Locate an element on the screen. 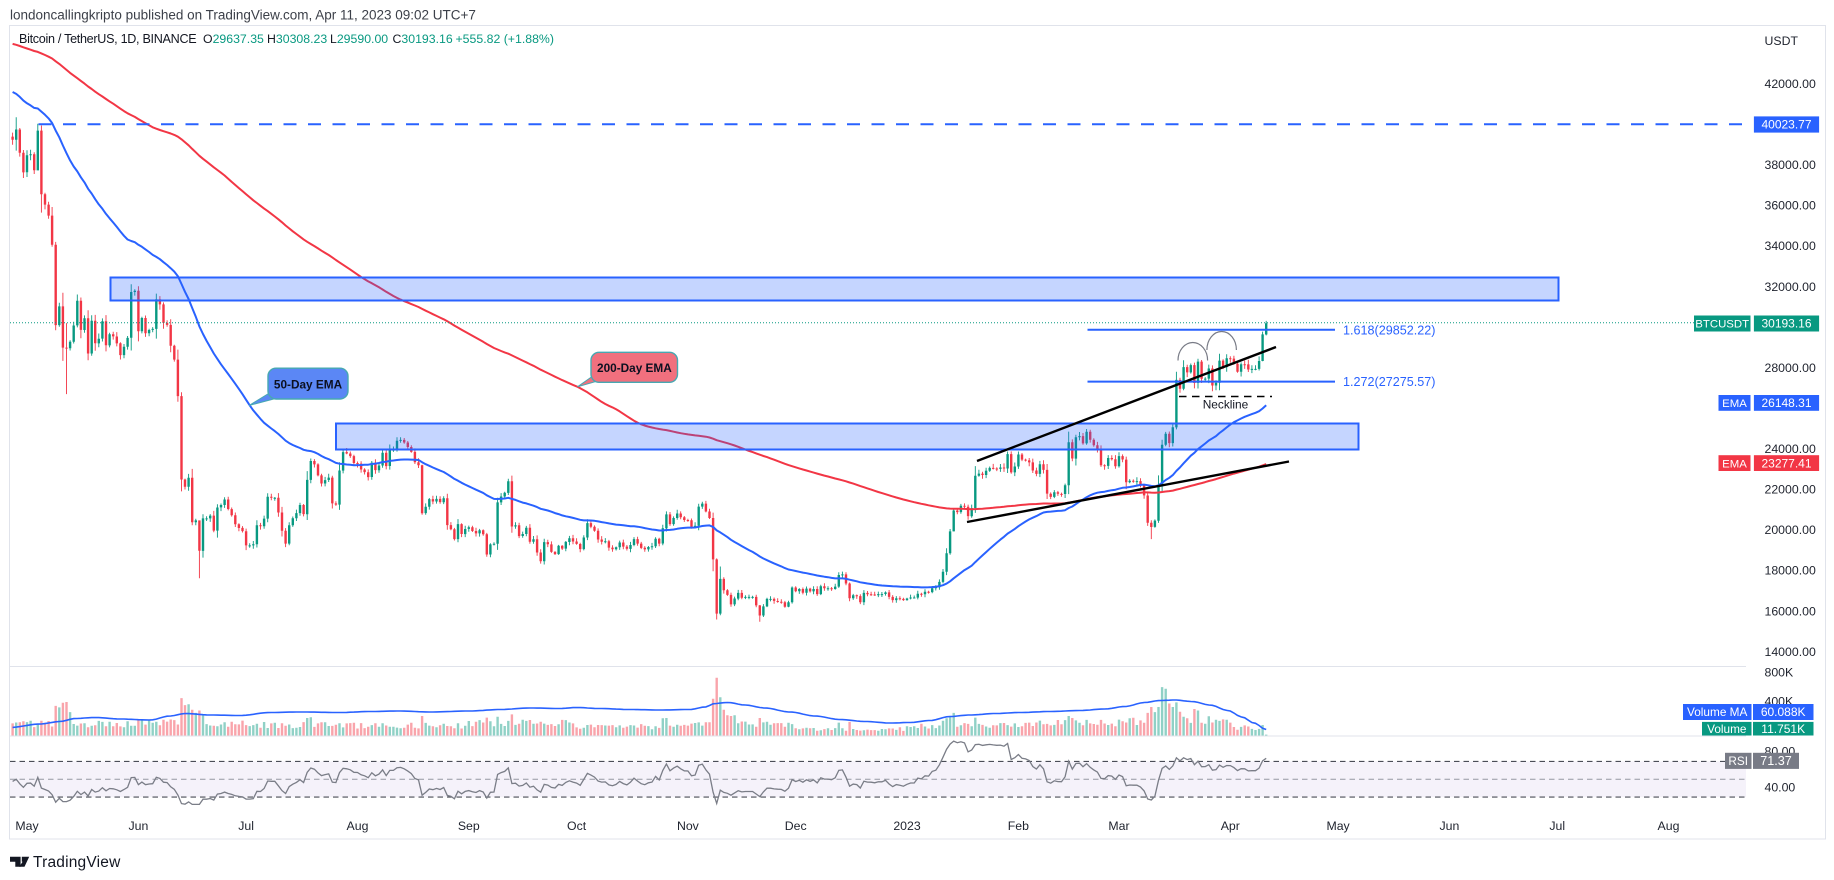 The image size is (1834, 880). svg-text: 40.00 is located at coordinates (1780, 788).